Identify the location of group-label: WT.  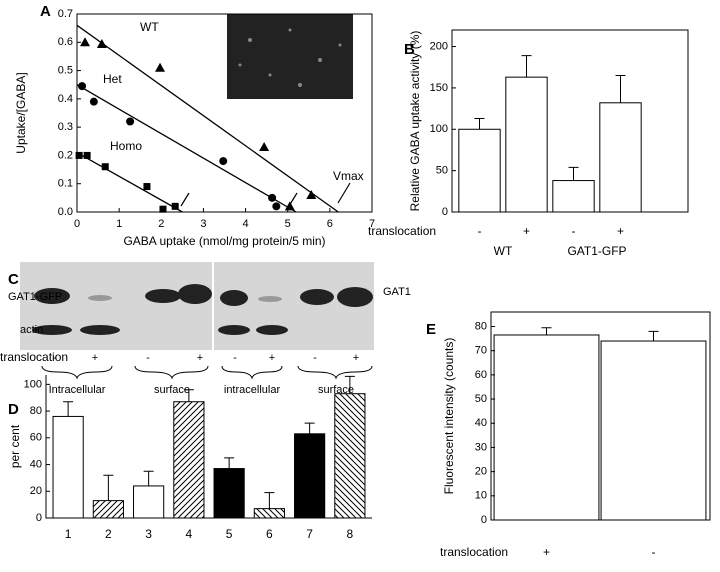
(503, 251).